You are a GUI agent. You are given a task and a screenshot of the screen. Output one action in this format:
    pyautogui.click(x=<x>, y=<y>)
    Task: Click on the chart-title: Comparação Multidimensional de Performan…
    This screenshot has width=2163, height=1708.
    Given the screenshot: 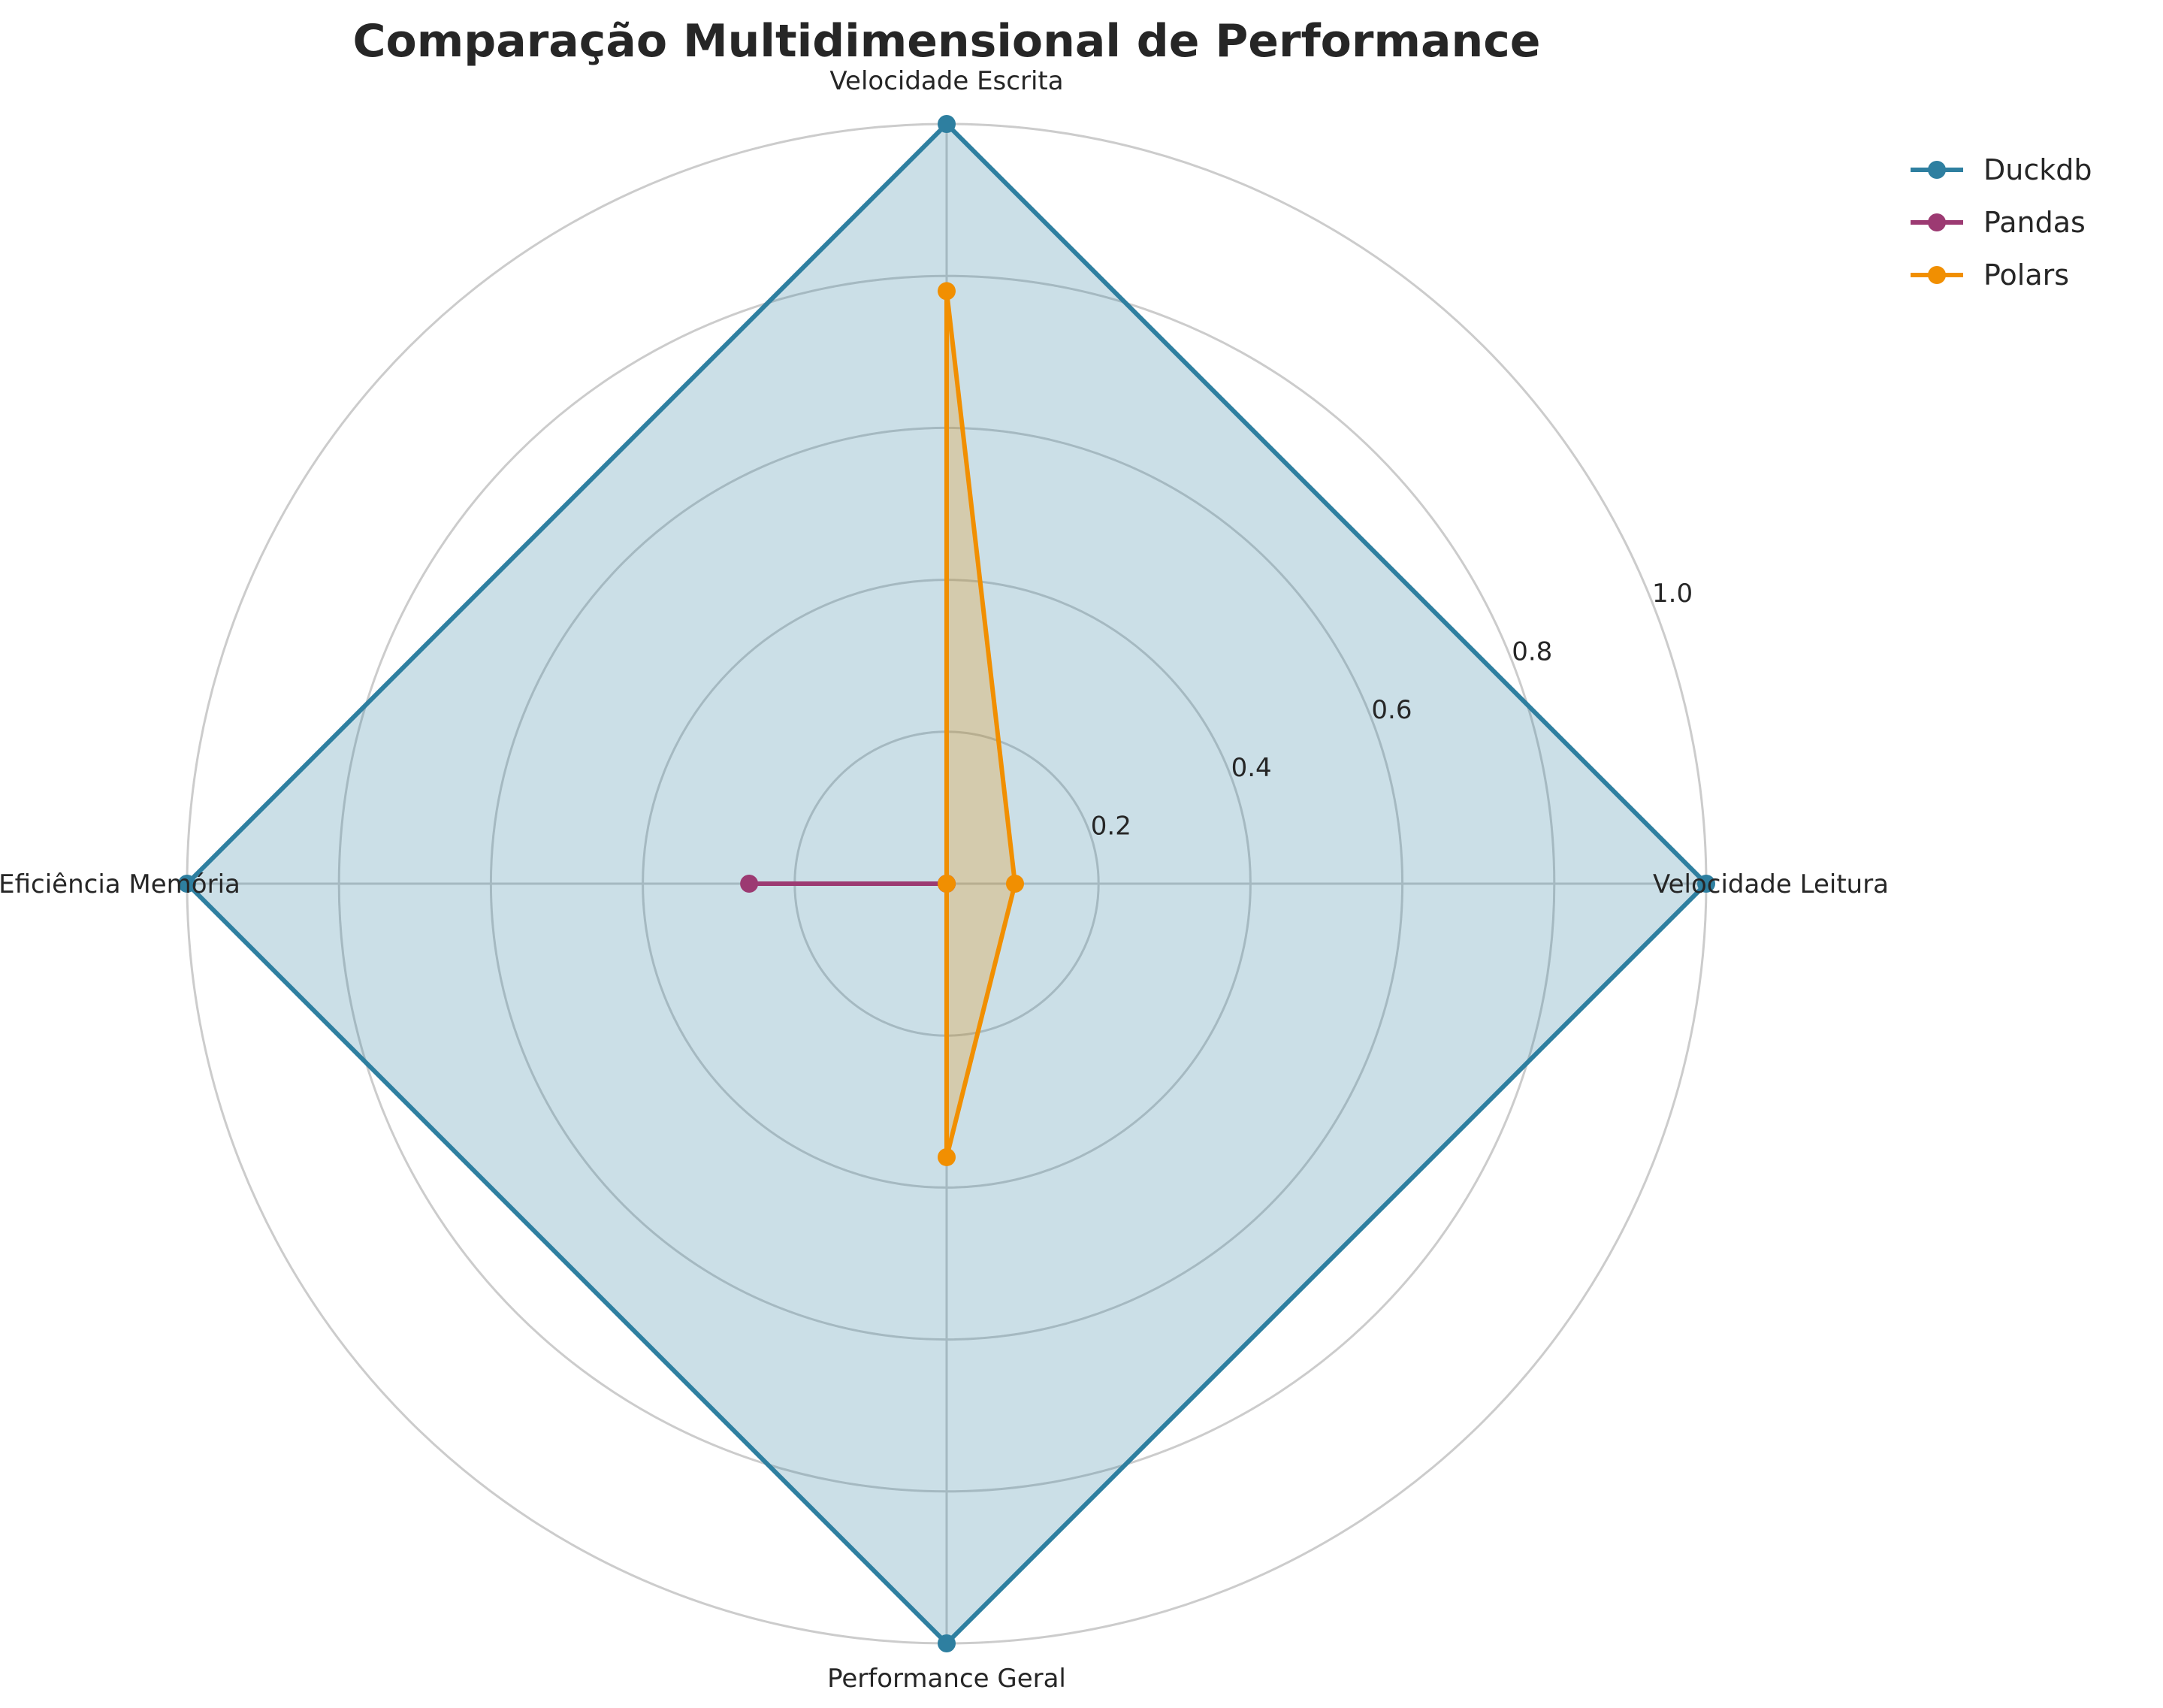 What is the action you would take?
    pyautogui.click(x=947, y=41)
    